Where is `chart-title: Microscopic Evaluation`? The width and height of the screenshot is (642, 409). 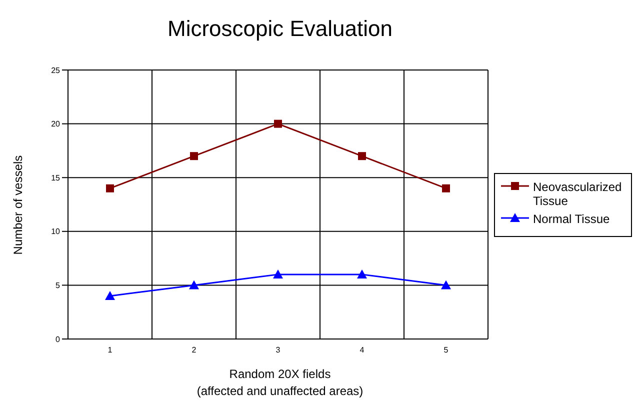
chart-title: Microscopic Evaluation is located at coordinates (280, 29).